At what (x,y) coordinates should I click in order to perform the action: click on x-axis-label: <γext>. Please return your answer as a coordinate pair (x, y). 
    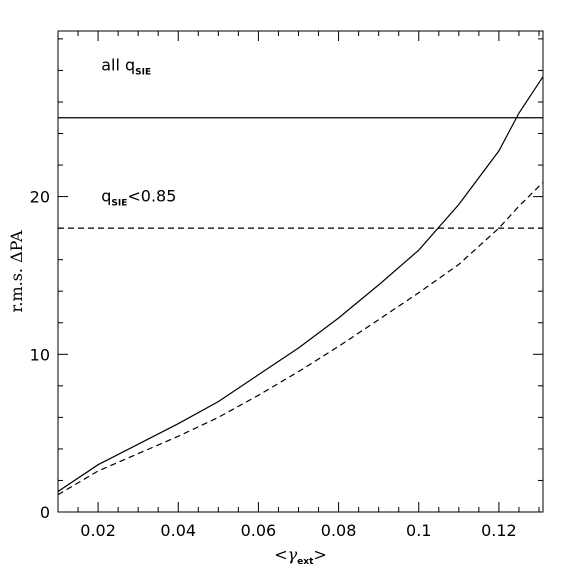
    Looking at the image, I should click on (300, 556).